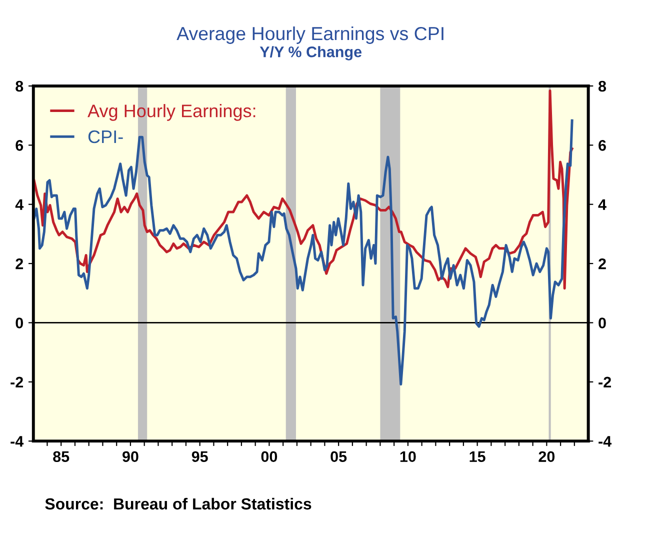 Image resolution: width=667 pixels, height=534 pixels. I want to click on y-tick-label: -4, so click(17, 441).